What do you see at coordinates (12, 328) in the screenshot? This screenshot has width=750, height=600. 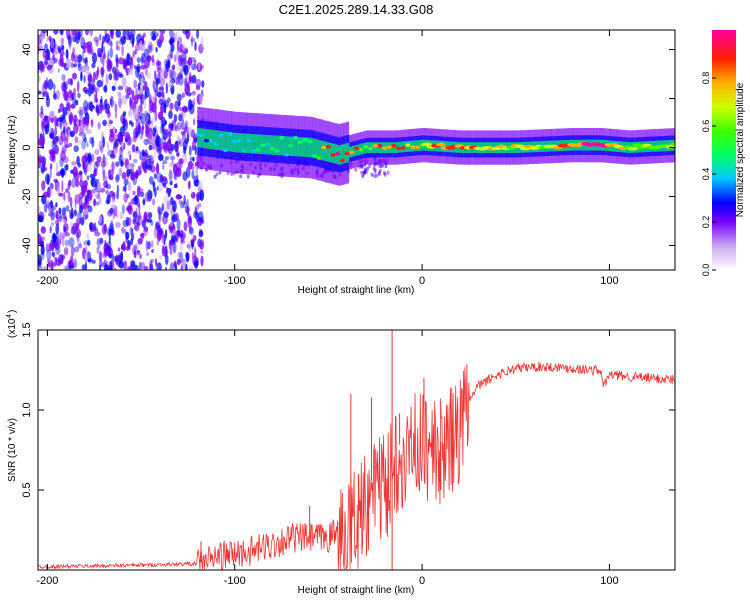 I see `snr-multiplier-base: (x10` at bounding box center [12, 328].